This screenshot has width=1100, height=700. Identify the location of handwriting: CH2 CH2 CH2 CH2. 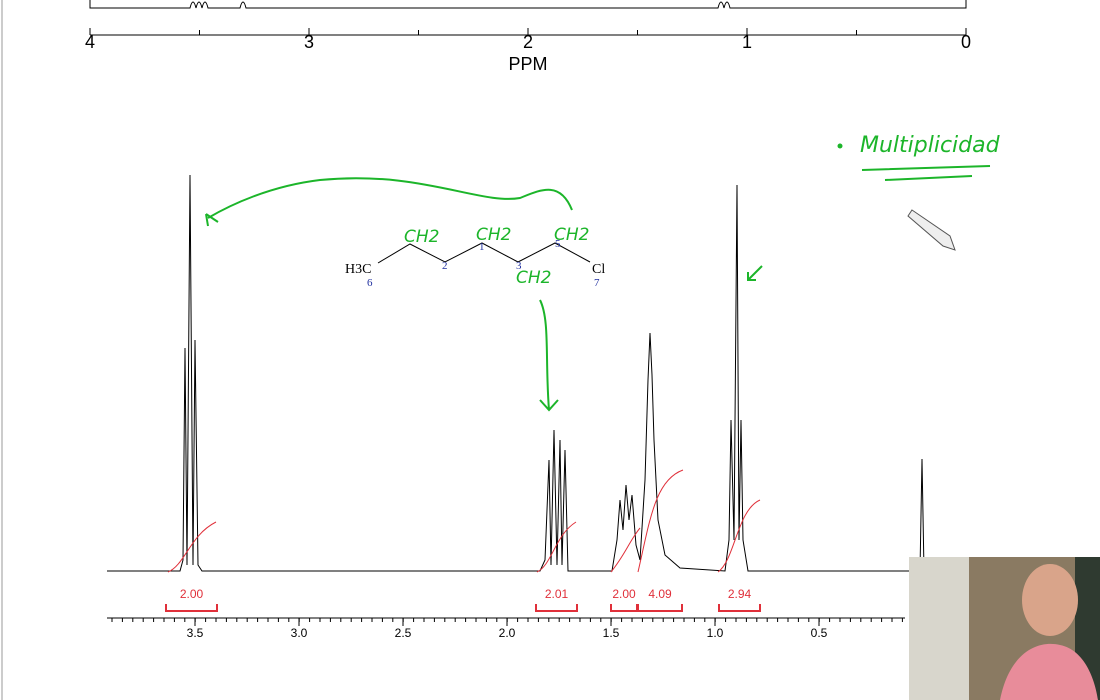
(496, 256).